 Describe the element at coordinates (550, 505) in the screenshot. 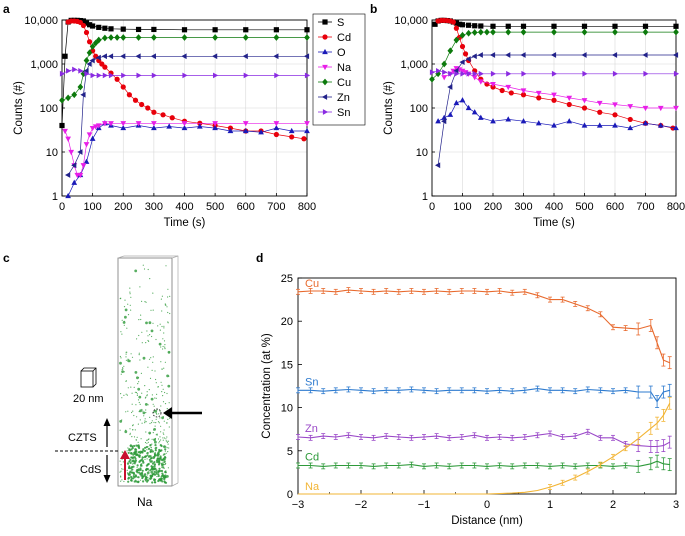

I see `x-tick-label: 1` at that location.